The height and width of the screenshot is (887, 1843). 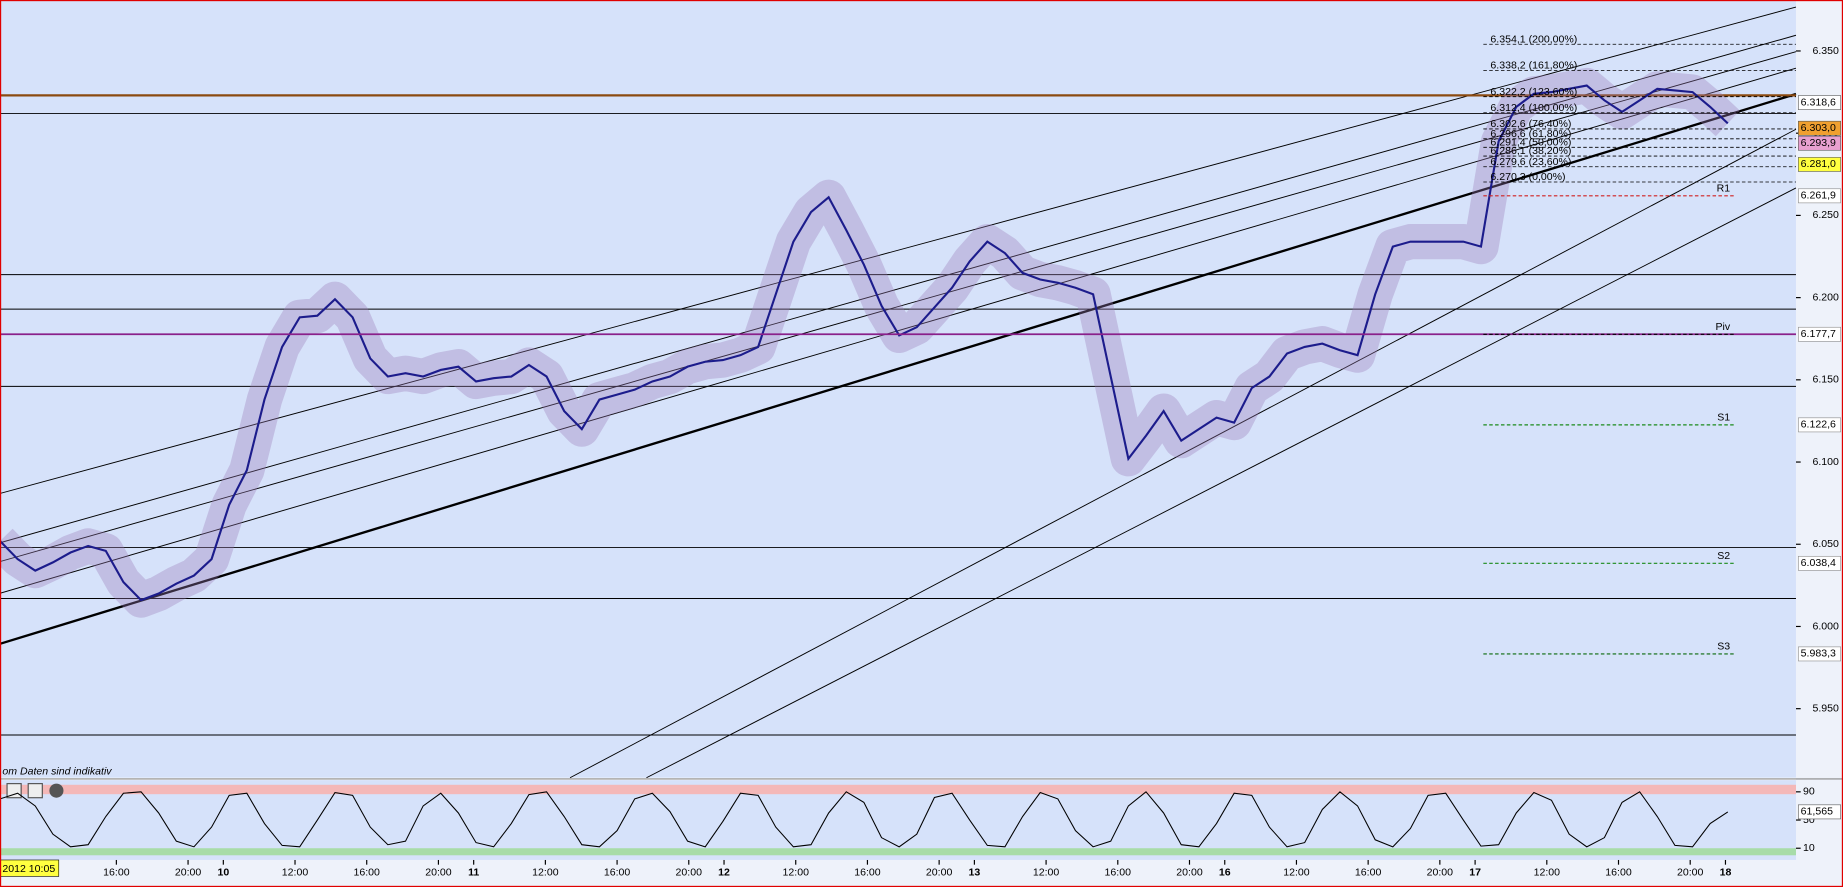 I want to click on y-tick-label: 6.000, so click(x=1825, y=626).